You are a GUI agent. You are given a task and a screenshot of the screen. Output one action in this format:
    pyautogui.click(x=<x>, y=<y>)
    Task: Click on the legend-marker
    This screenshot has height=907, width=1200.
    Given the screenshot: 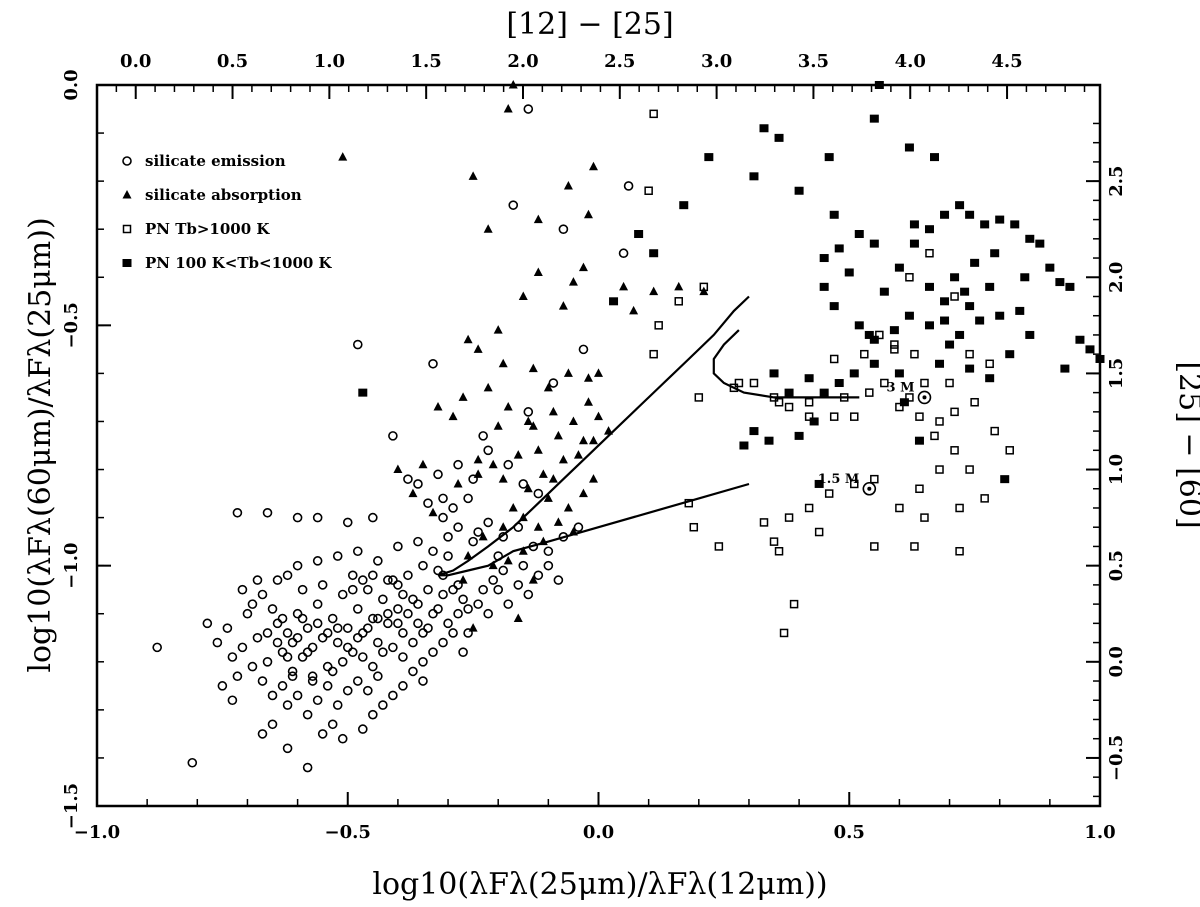 What is the action you would take?
    pyautogui.click(x=127, y=194)
    